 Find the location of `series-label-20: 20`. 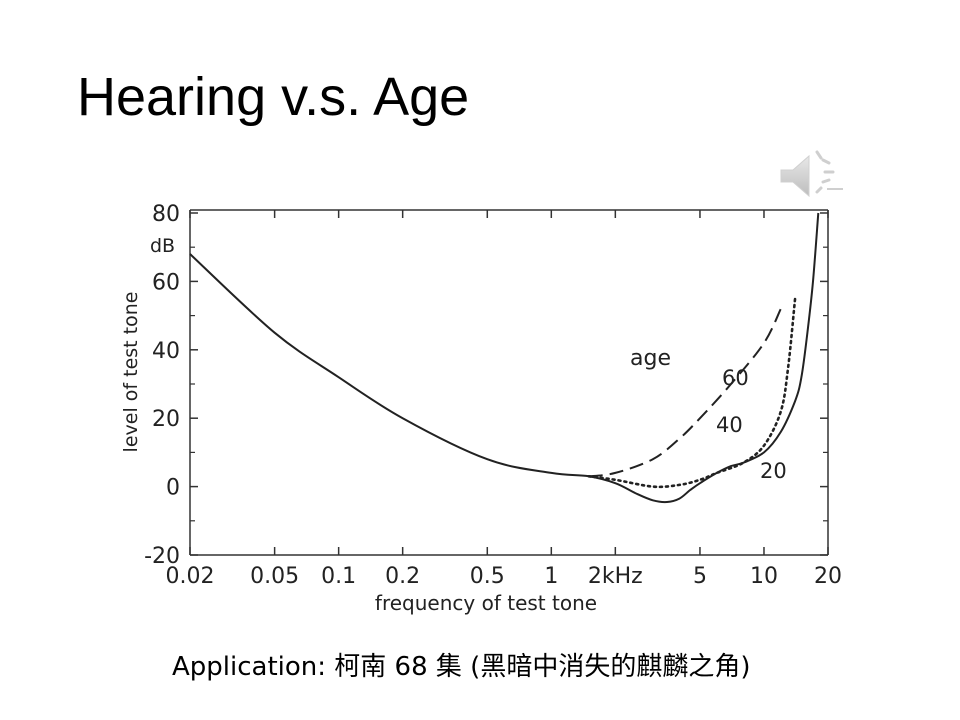

series-label-20: 20 is located at coordinates (773, 471).